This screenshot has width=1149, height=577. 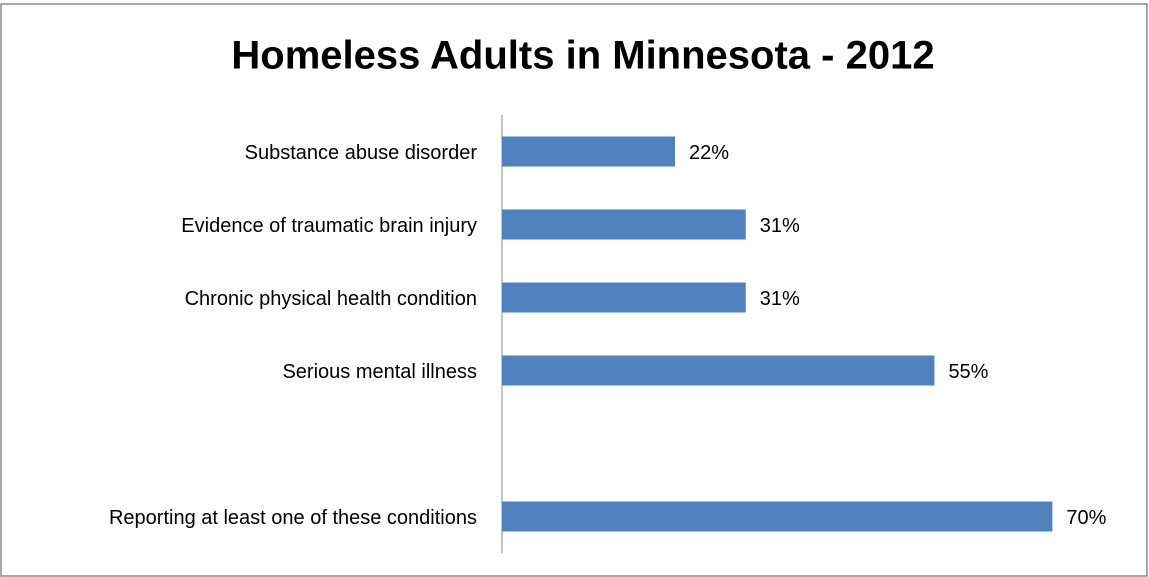 I want to click on data-label: 55%, so click(x=968, y=372).